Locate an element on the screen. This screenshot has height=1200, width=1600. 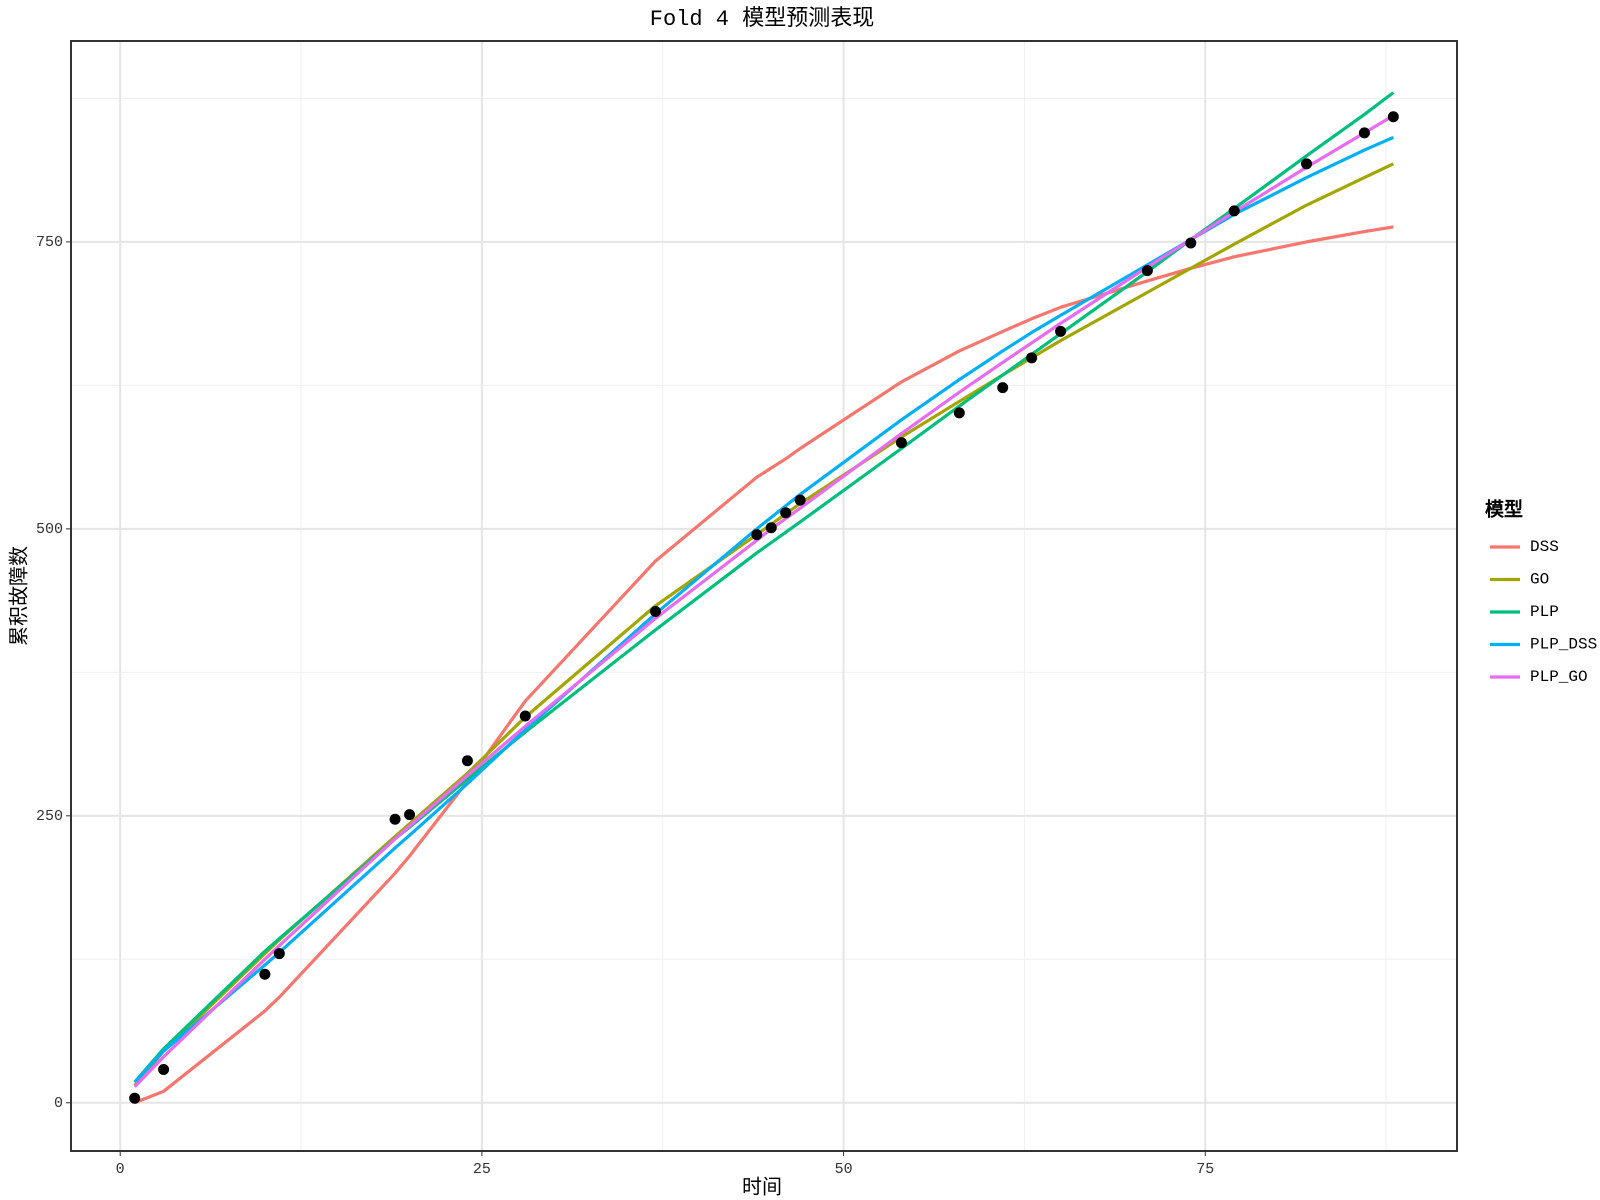
legend-label: PLP_GO is located at coordinates (1559, 677).